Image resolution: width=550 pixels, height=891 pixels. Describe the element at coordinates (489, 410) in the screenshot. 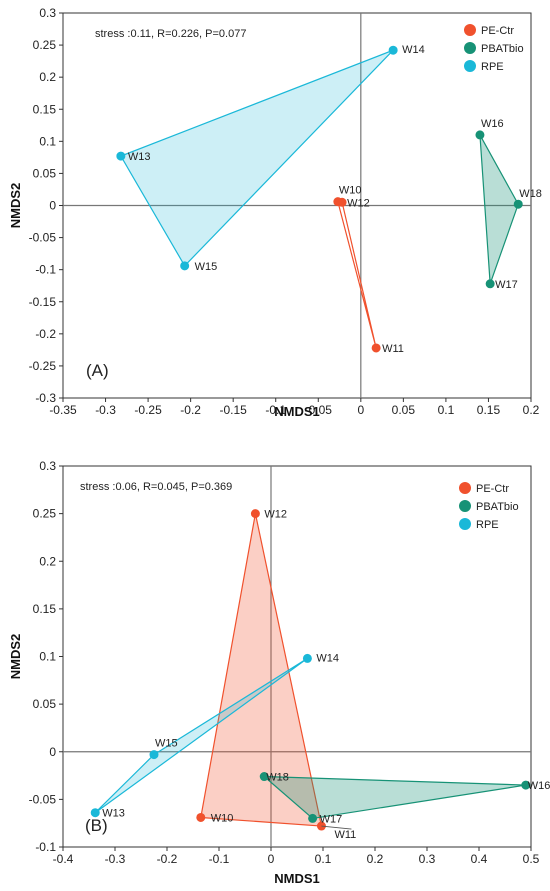

I see `x-tick-label: 0.15` at that location.